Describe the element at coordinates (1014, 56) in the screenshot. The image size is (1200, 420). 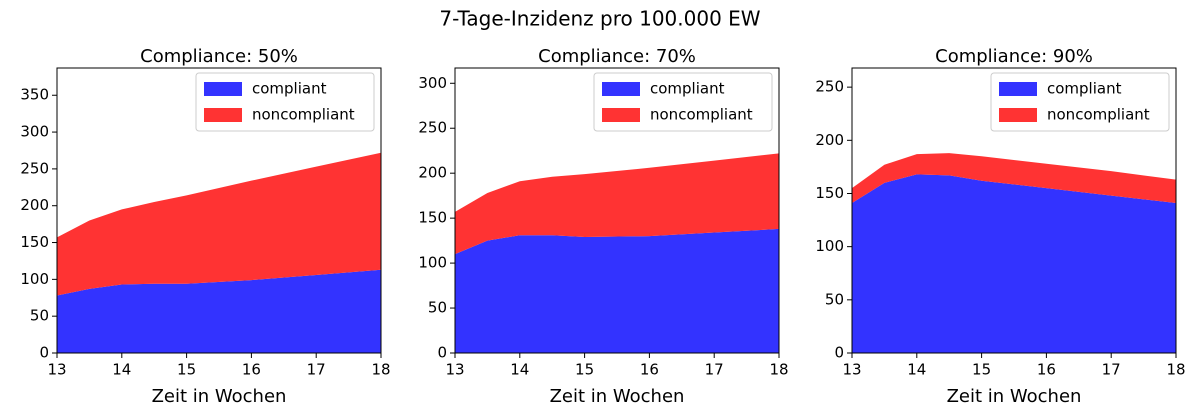
I see `subplot-title: Compliance: 90%` at that location.